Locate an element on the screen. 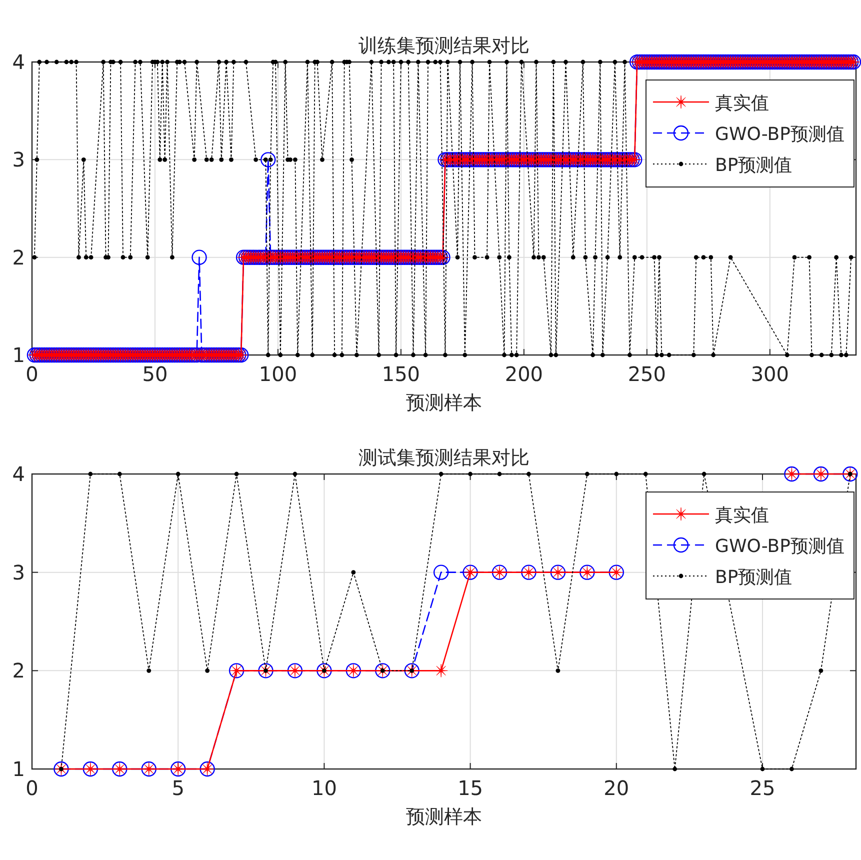 This screenshot has height=860, width=861. chart-title: 训练集预测结果对比 is located at coordinates (444, 46).